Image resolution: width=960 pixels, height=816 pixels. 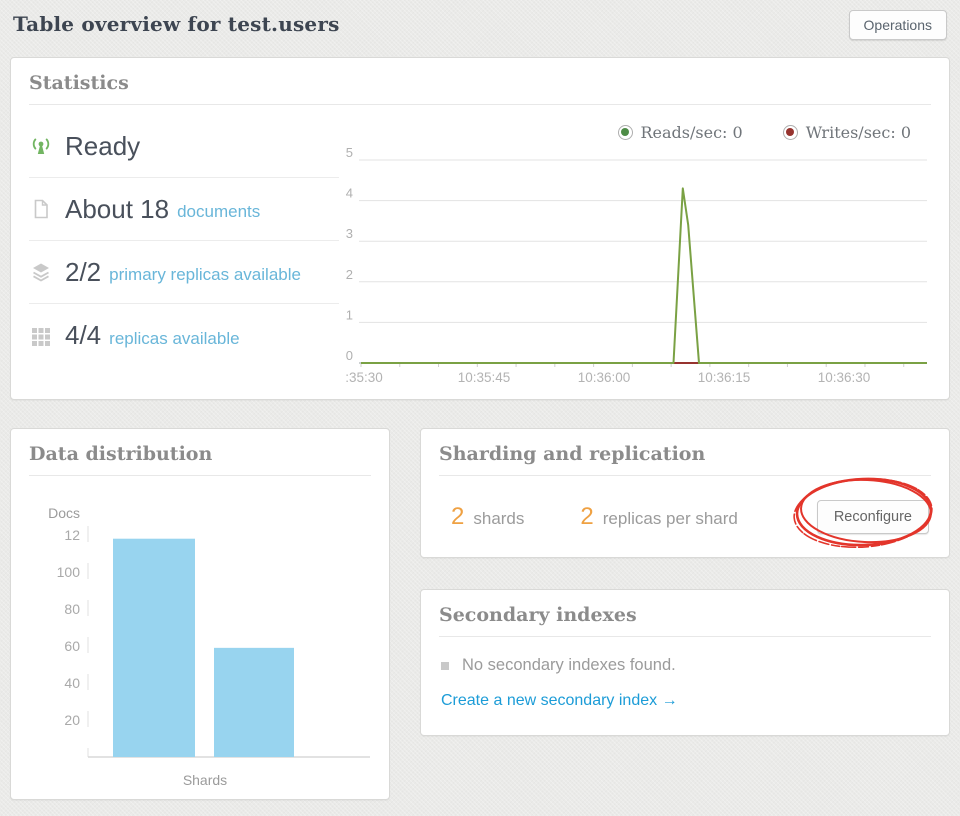 I want to click on svg-text: 10:35:45, so click(x=484, y=377).